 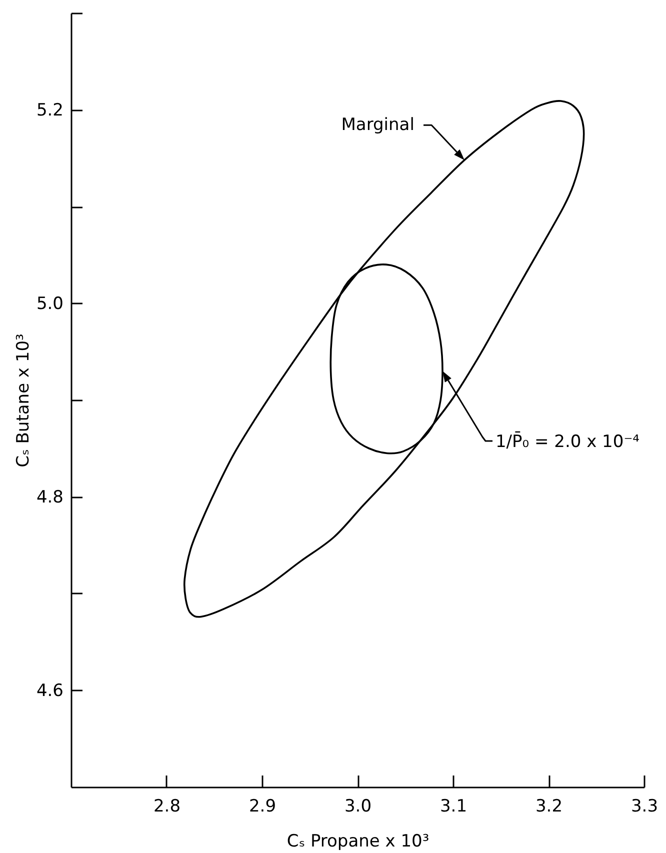 I want to click on x-tick-label: 2.8, so click(x=167, y=806).